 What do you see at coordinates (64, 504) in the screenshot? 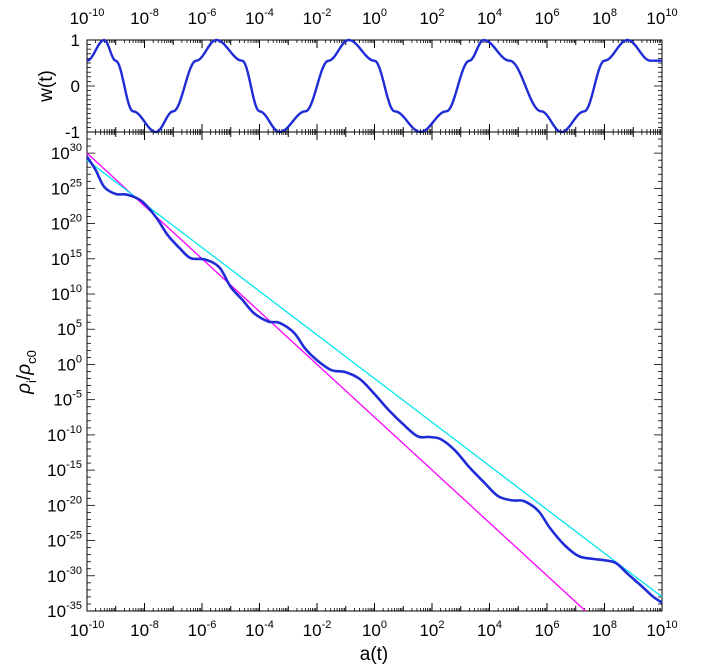
I see `bottom-y-tick-label: 10⁻²⁰` at bounding box center [64, 504].